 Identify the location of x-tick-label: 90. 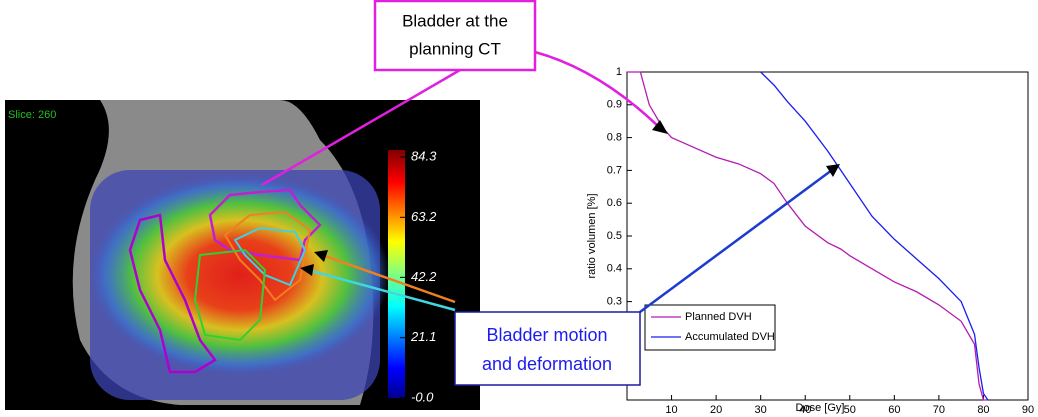
(1028, 410).